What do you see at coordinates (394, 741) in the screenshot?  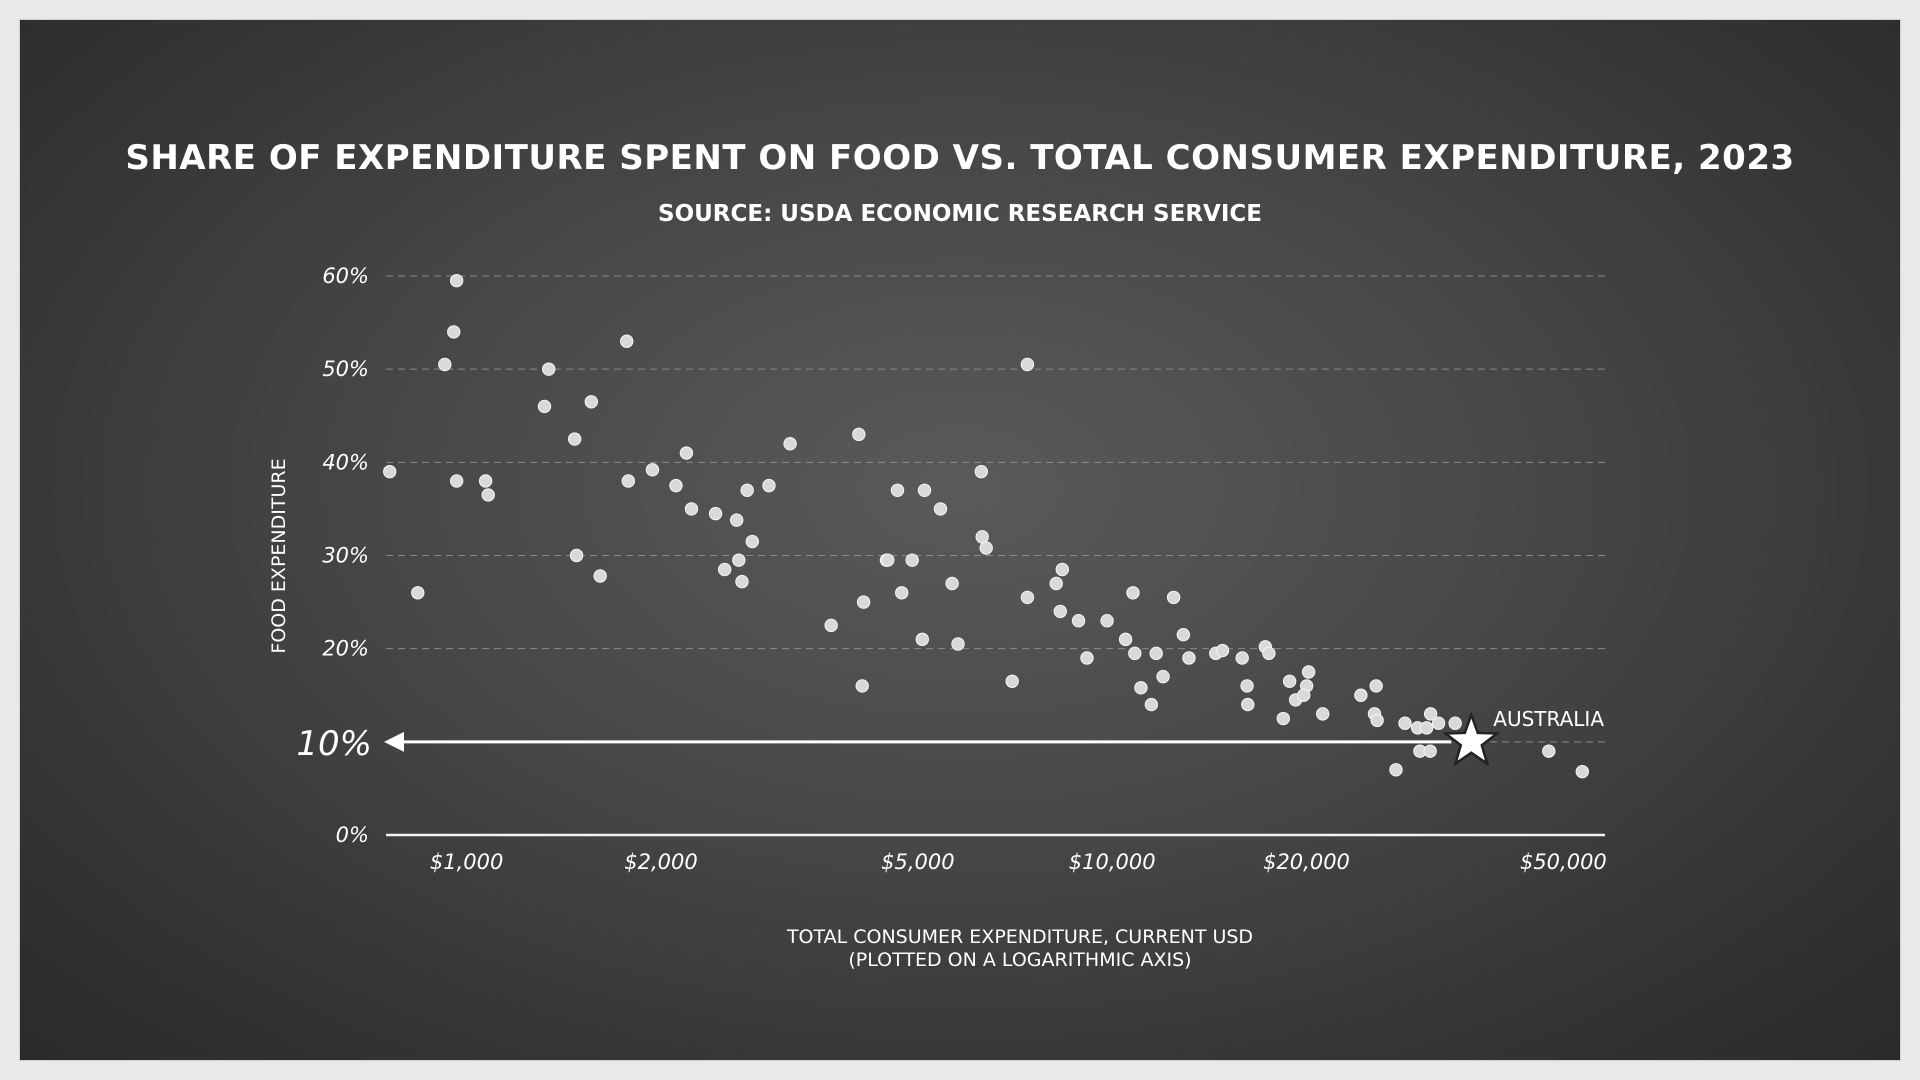 I see `annotation-arrow-head` at bounding box center [394, 741].